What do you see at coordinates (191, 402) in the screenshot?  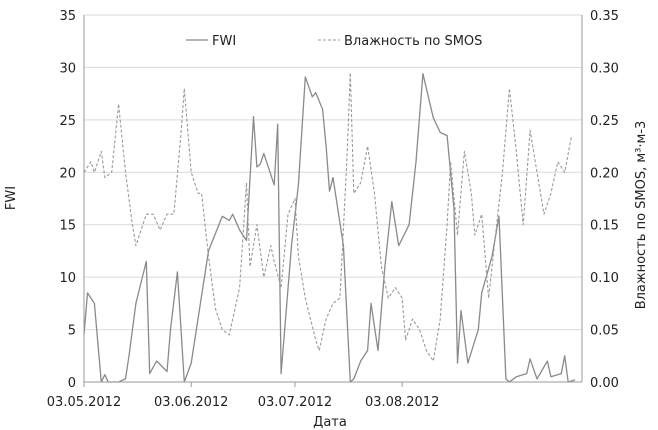 I see `x-axis-tick-label: 03.06.2012` at bounding box center [191, 402].